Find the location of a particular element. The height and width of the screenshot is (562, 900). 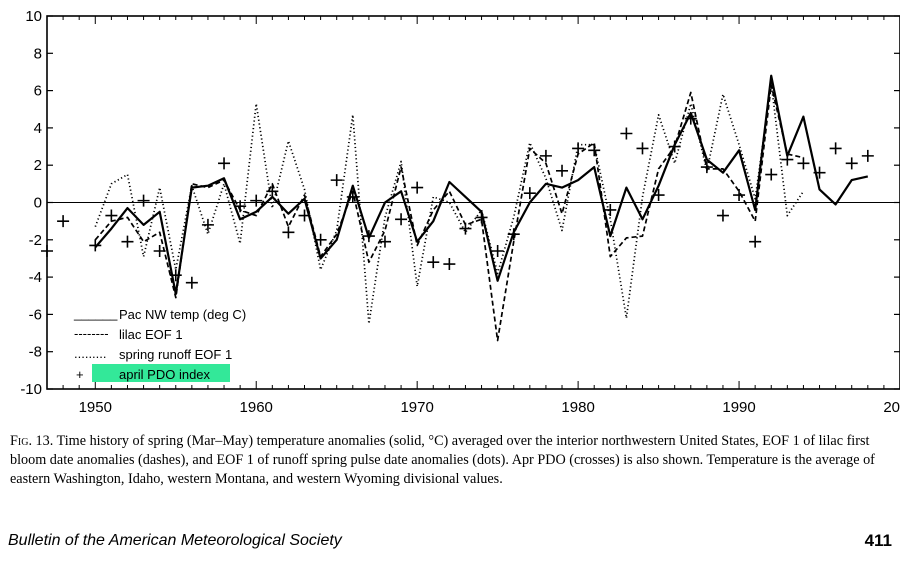

x-tick-label: 1950 is located at coordinates (95, 407).